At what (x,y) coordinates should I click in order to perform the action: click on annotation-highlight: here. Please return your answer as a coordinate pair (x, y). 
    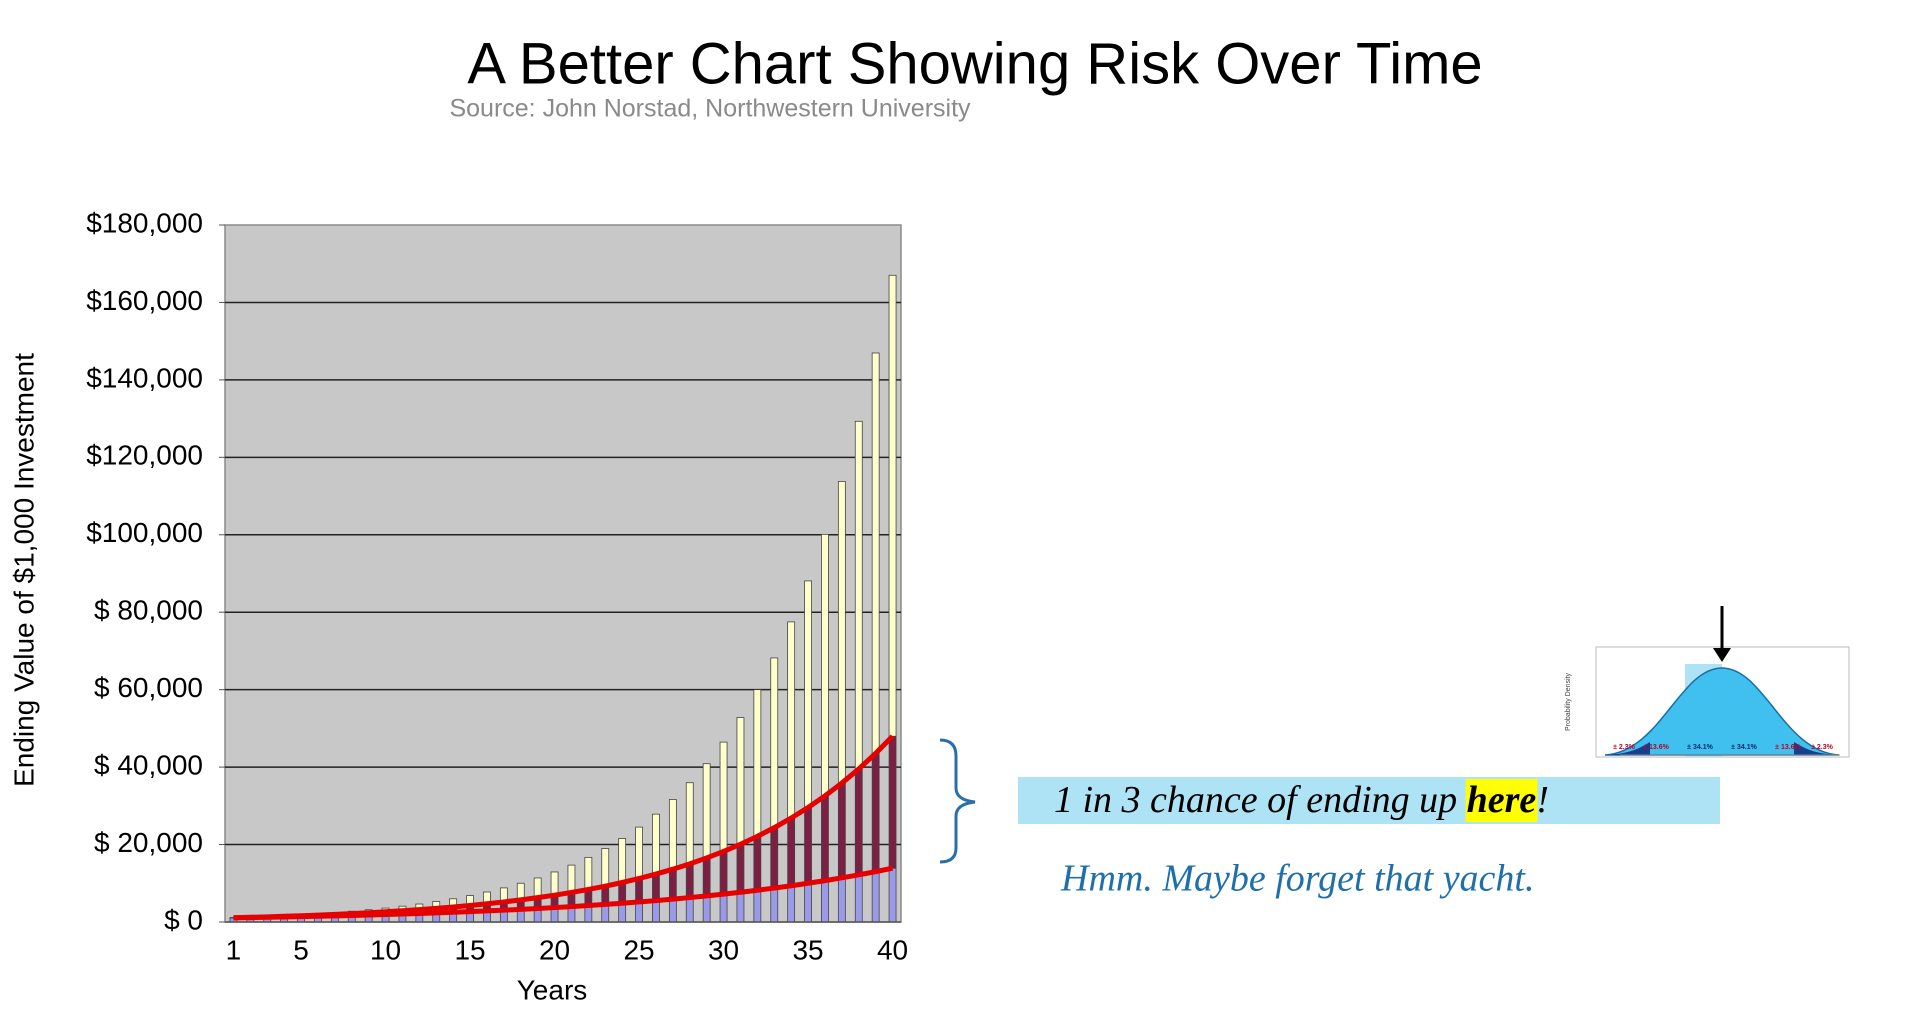
    Looking at the image, I should click on (1502, 800).